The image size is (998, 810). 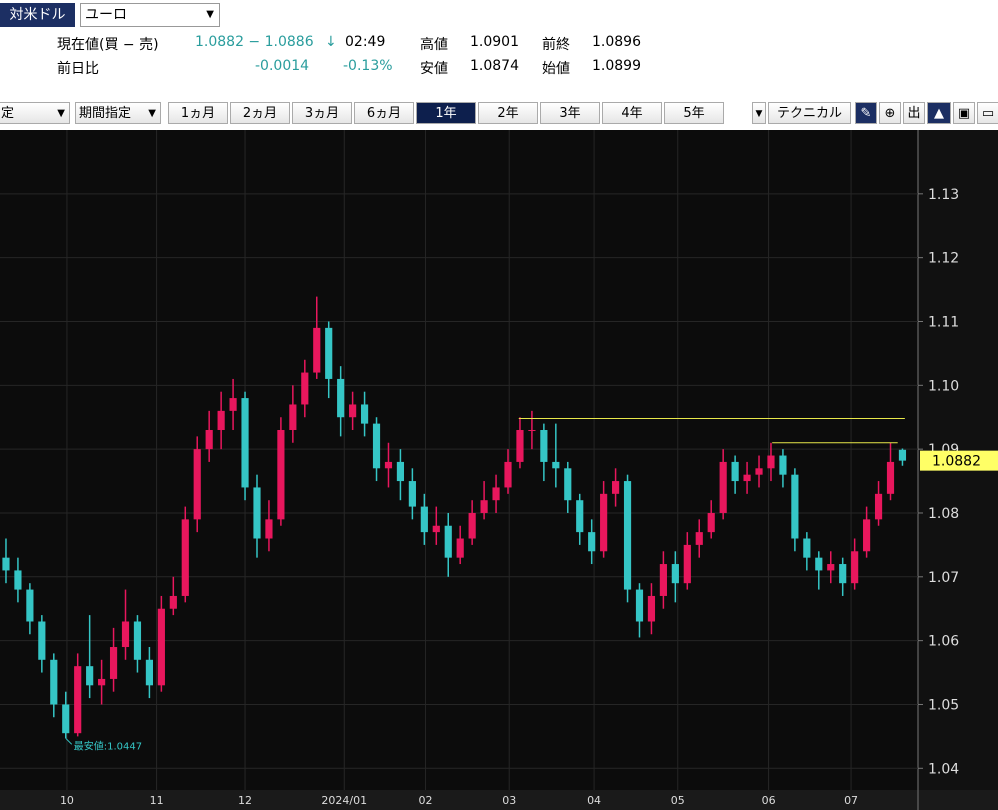 What do you see at coordinates (556, 69) in the screenshot?
I see `label: 始値` at bounding box center [556, 69].